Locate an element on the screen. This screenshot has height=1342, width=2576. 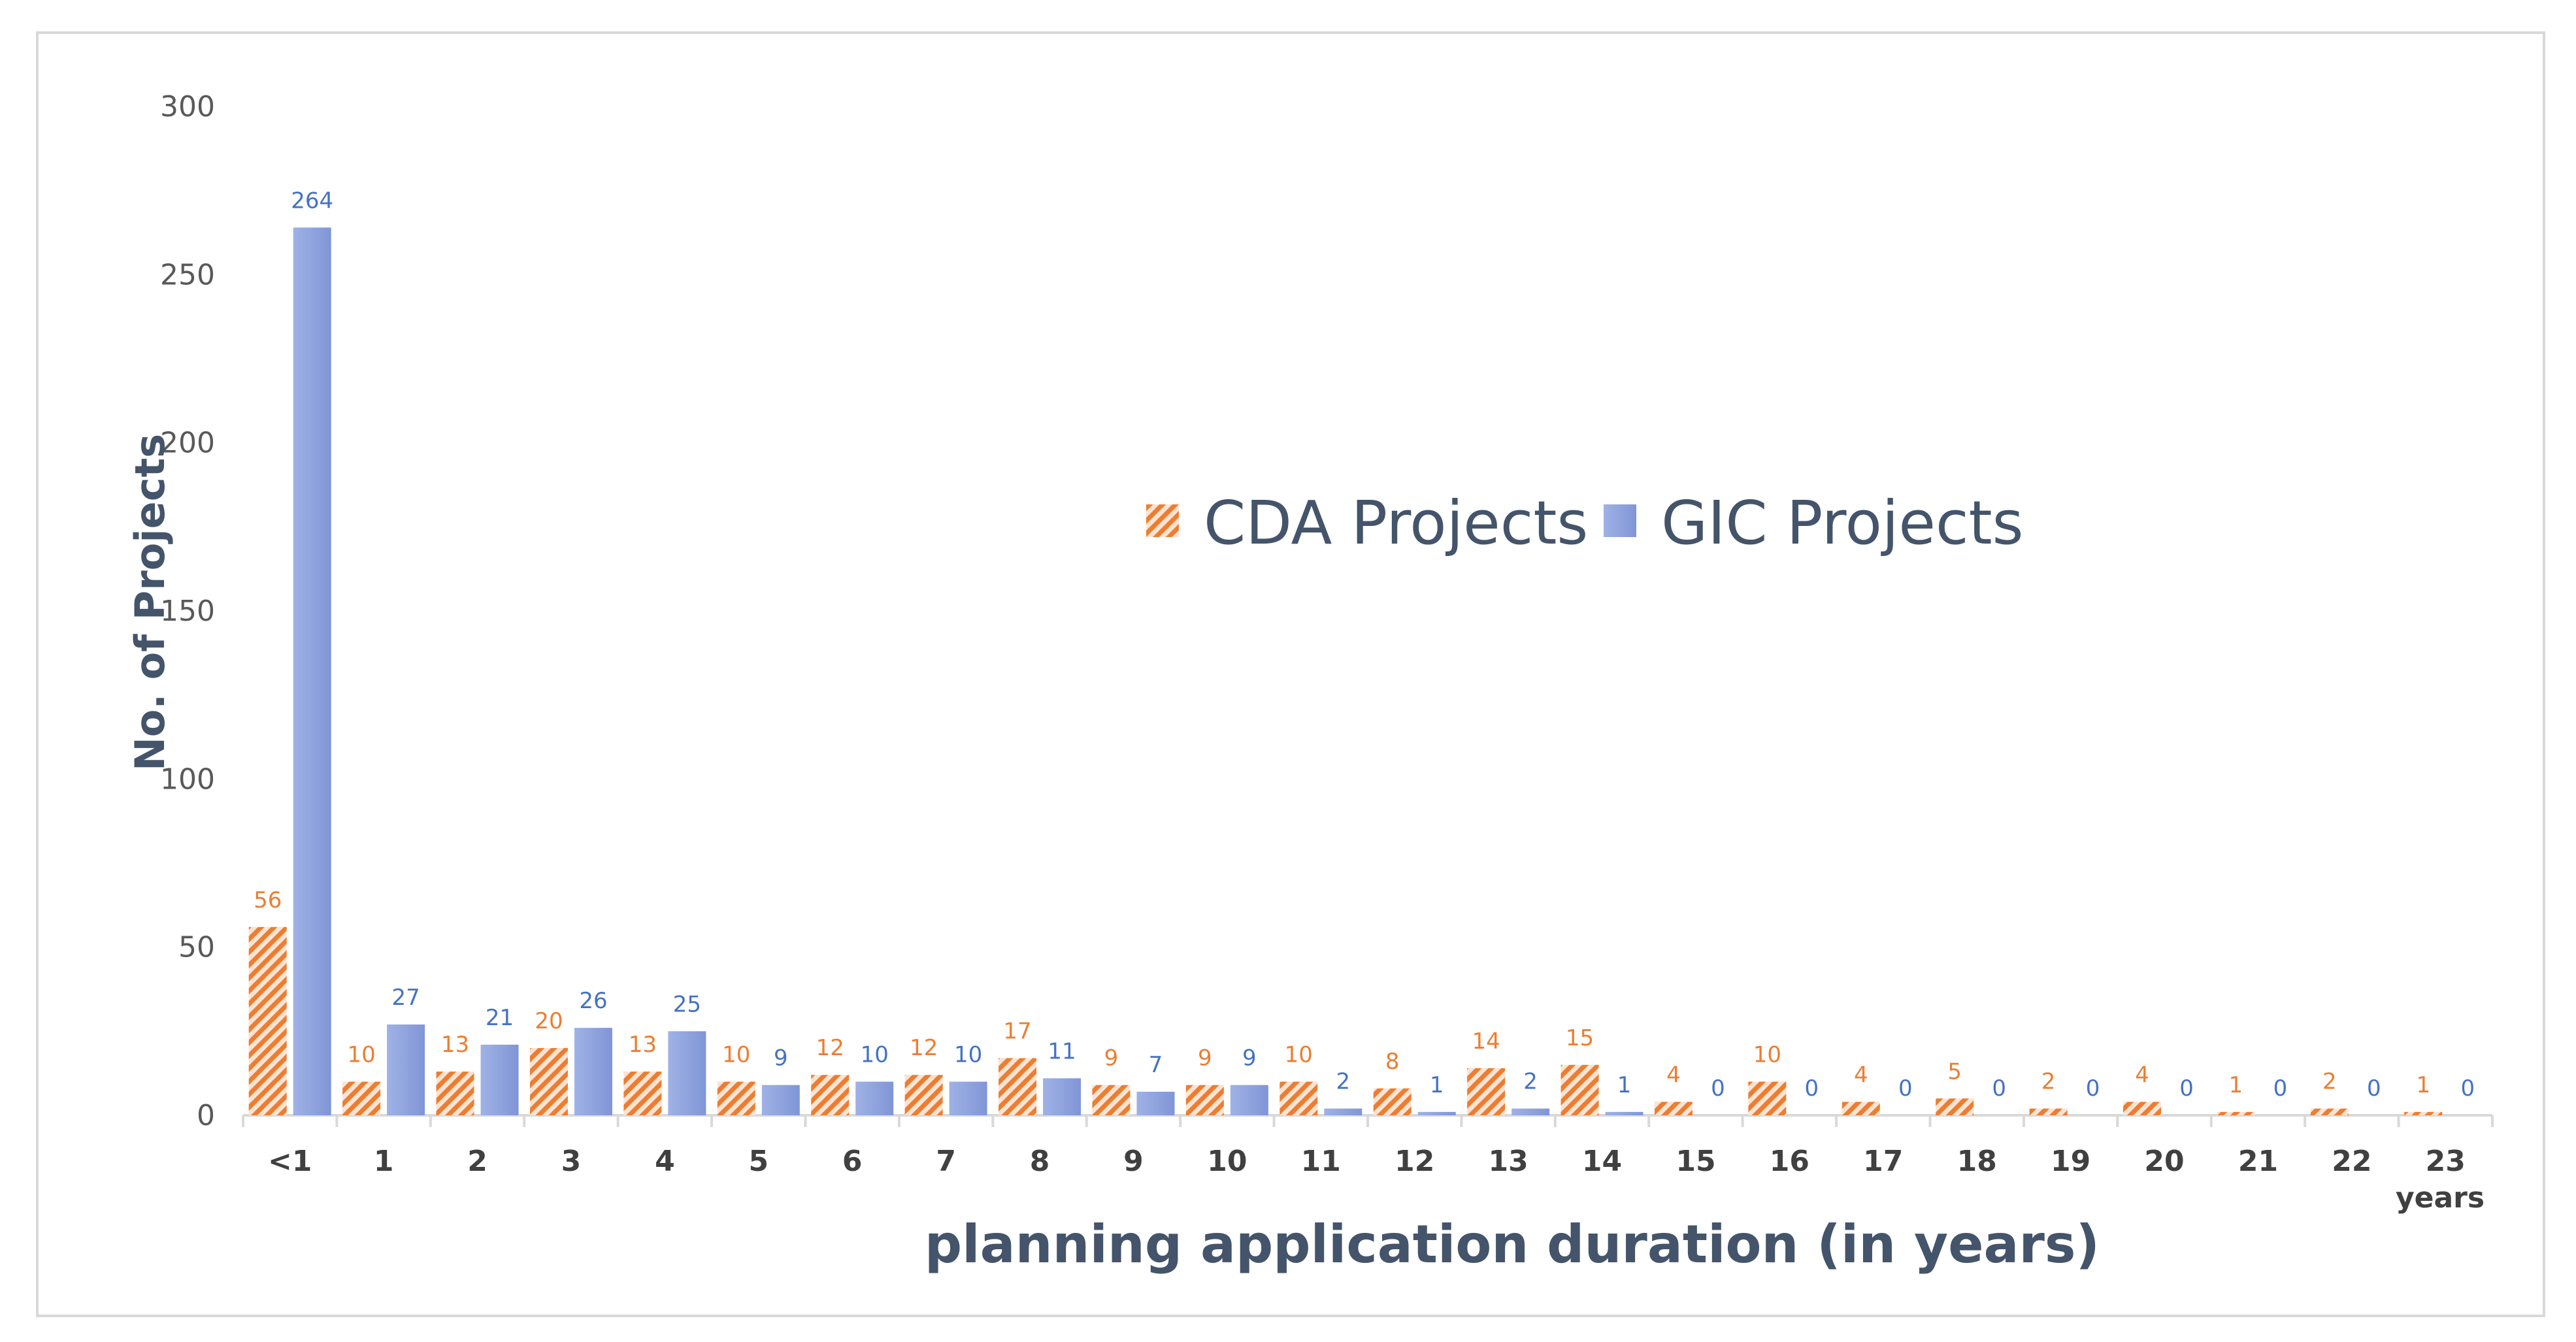
x-tick-label: 2 is located at coordinates (477, 1161).